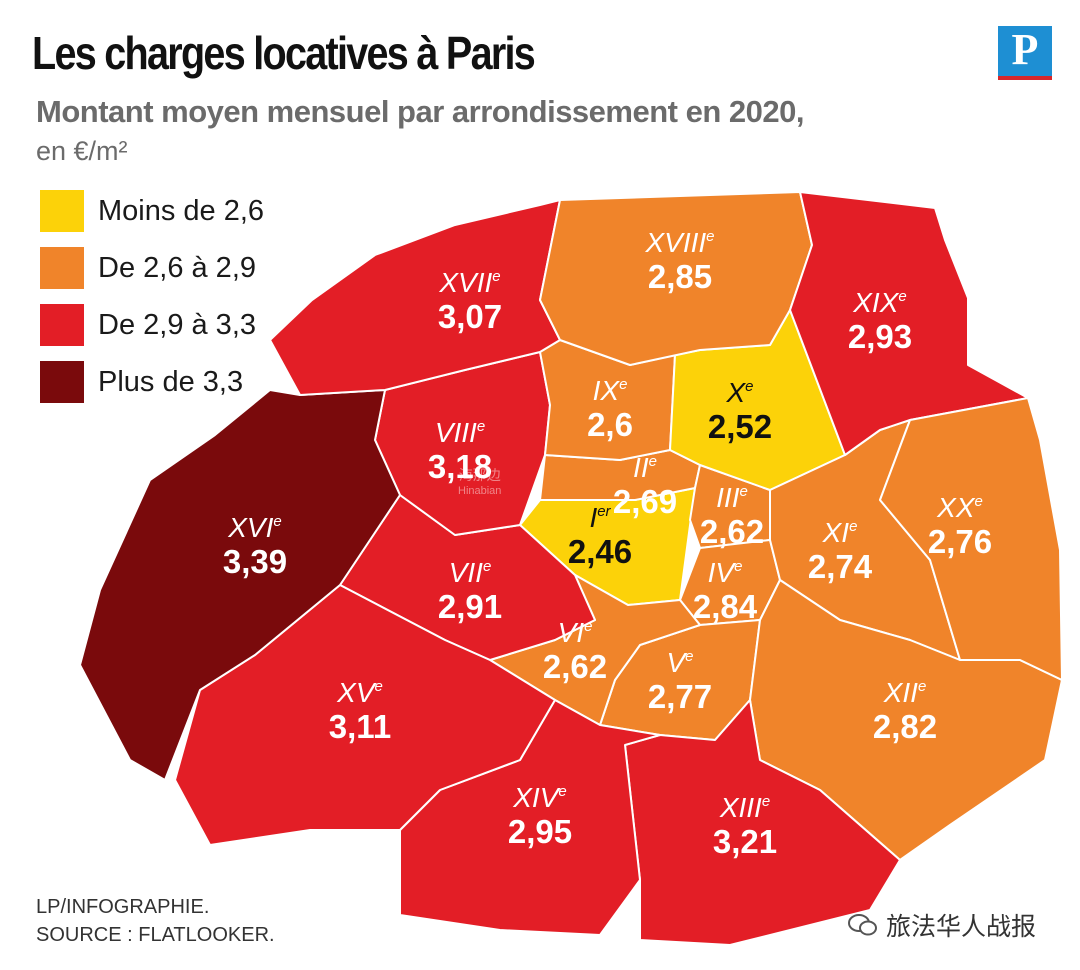  What do you see at coordinates (177, 267) in the screenshot?
I see `legend-label: De 2,6 à 2,9` at bounding box center [177, 267].